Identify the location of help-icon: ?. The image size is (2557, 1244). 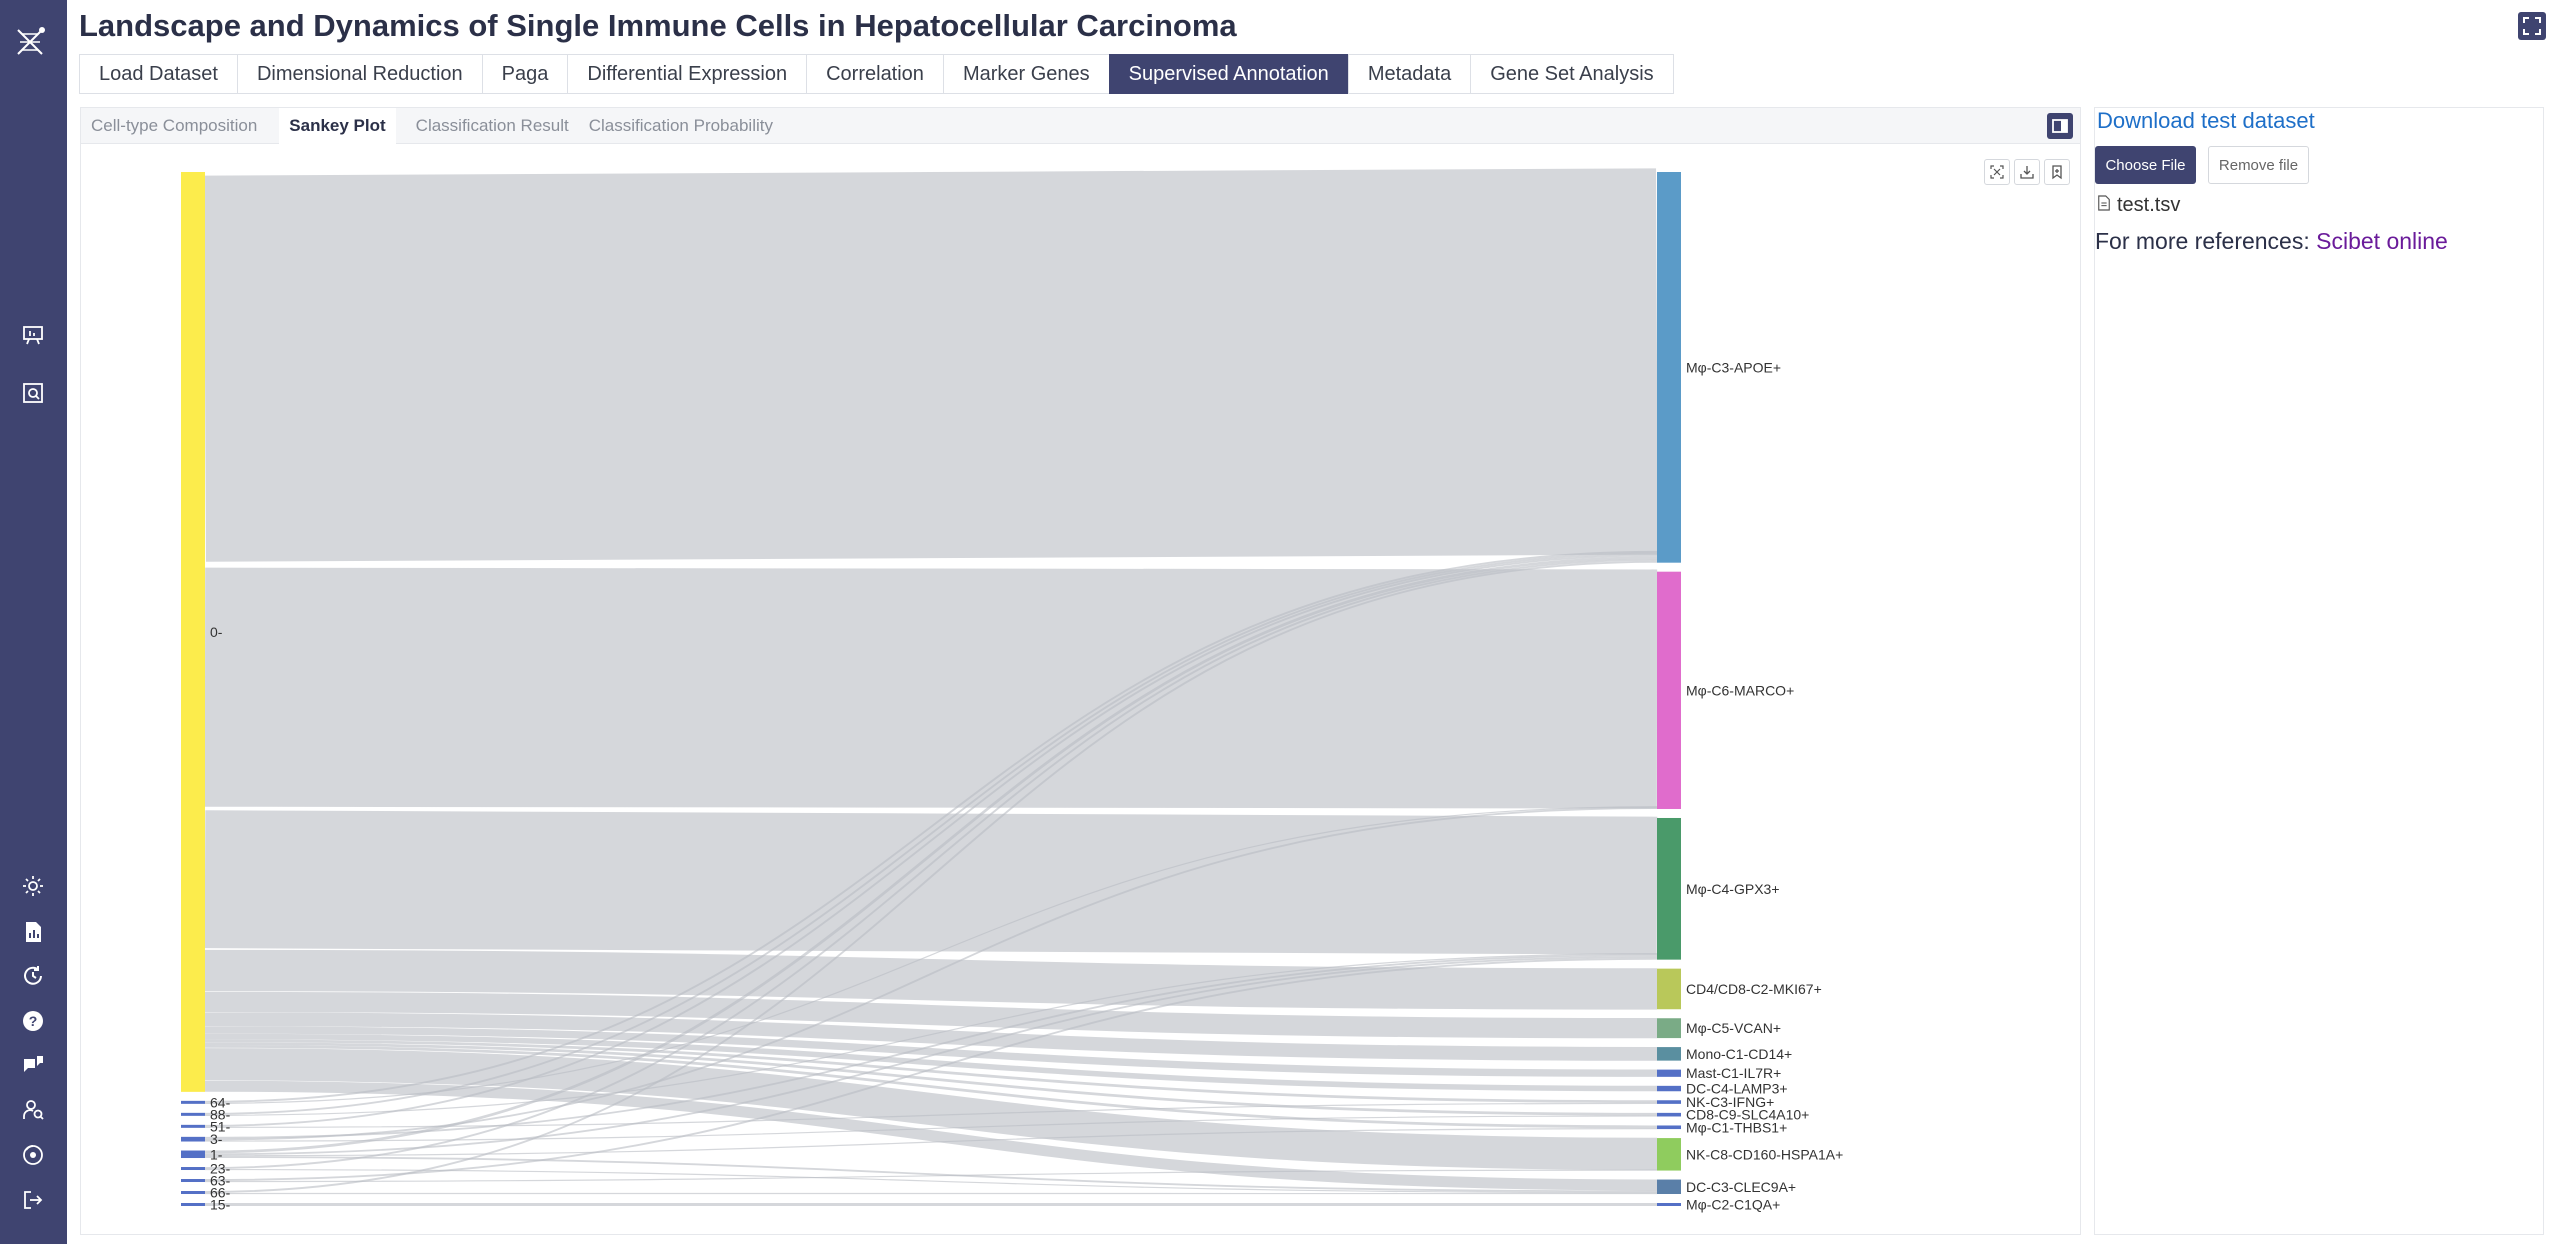
(33, 1021).